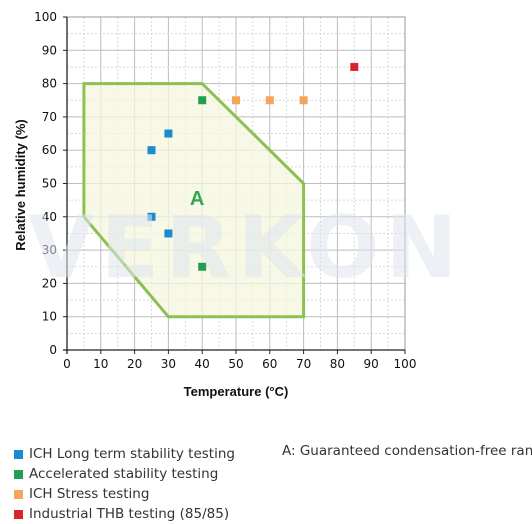 The image size is (532, 524). I want to click on legend-item: Accelerated stability testing, so click(124, 474).